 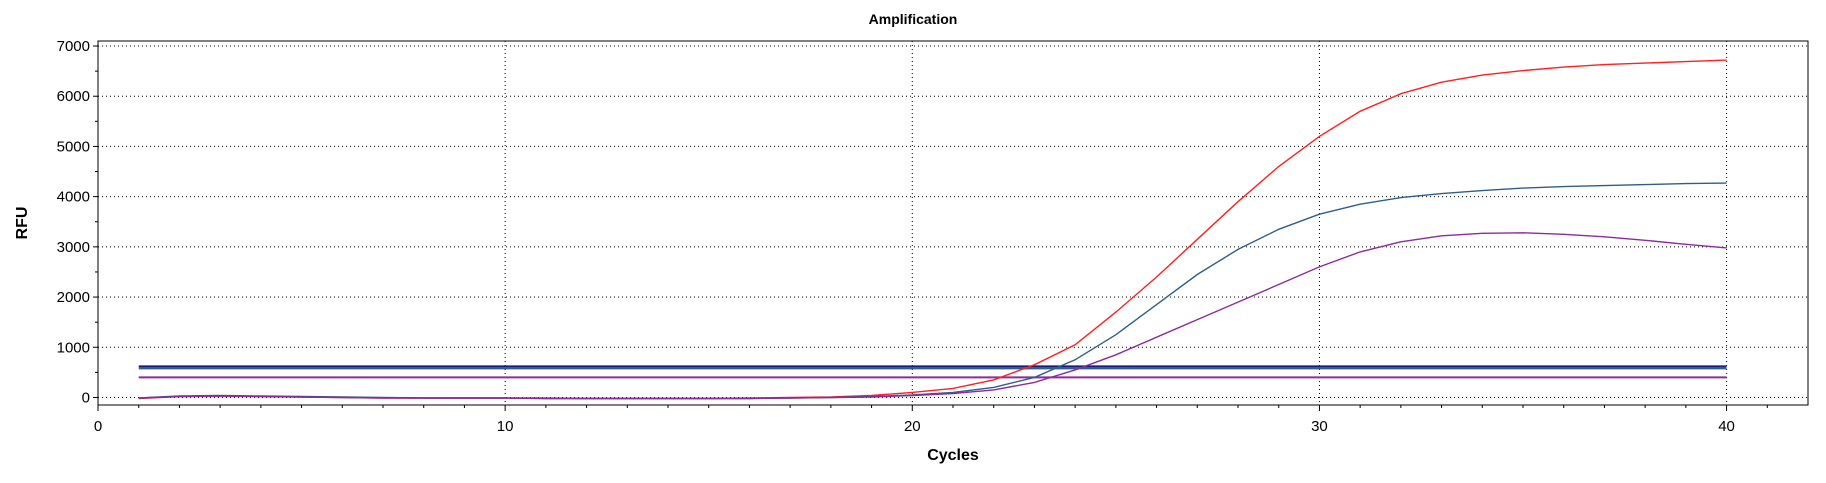 What do you see at coordinates (912, 426) in the screenshot?
I see `x-tick-label: 20` at bounding box center [912, 426].